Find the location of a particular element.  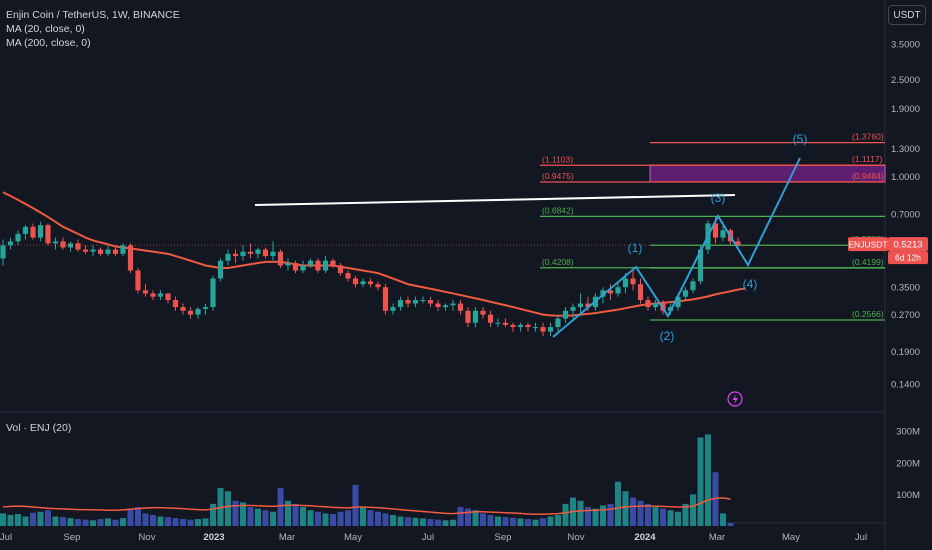

volume-ma-line is located at coordinates (366, 506).